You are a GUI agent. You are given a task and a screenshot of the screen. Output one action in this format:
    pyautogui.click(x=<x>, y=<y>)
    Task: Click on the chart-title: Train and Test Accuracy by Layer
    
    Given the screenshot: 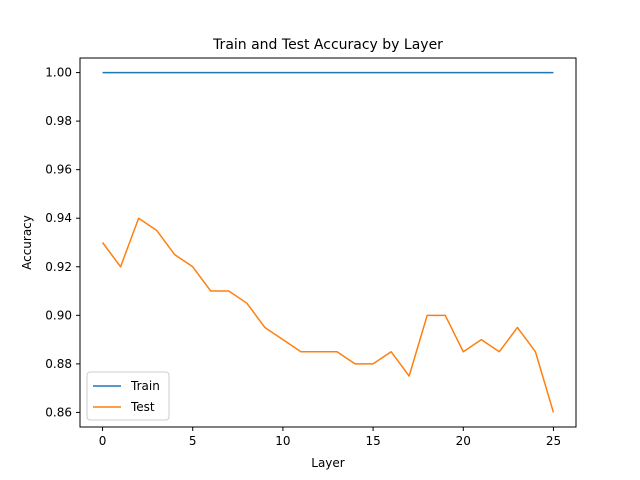 What is the action you would take?
    pyautogui.click(x=327, y=45)
    